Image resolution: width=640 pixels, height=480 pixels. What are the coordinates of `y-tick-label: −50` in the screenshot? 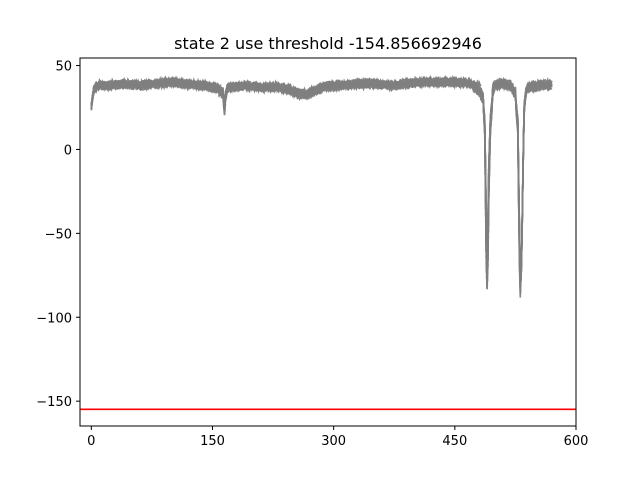 It's located at (58, 234).